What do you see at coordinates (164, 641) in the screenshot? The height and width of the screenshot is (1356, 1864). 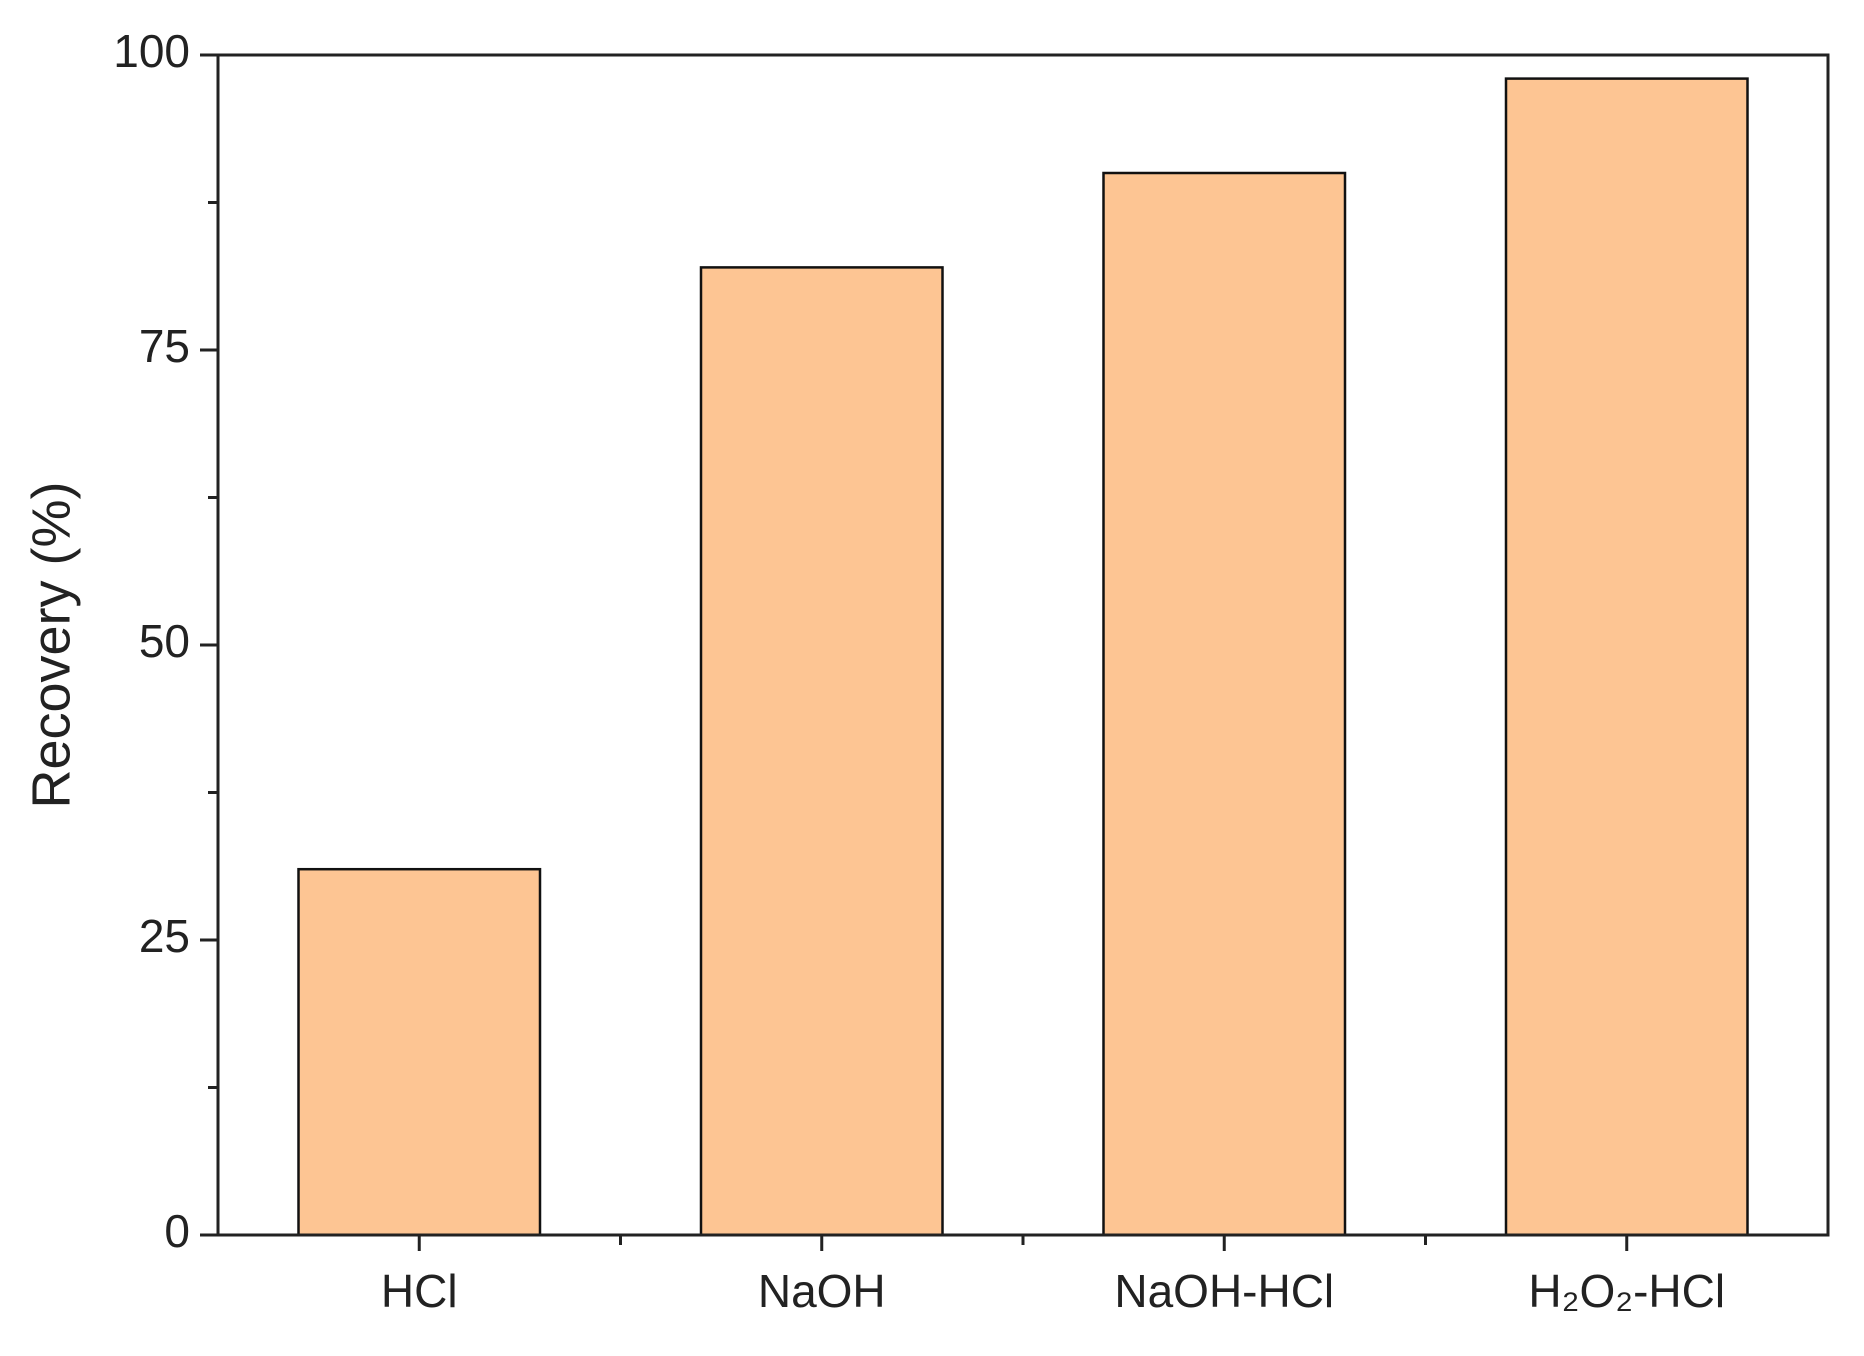 I see `y-tick-label: 50` at bounding box center [164, 641].